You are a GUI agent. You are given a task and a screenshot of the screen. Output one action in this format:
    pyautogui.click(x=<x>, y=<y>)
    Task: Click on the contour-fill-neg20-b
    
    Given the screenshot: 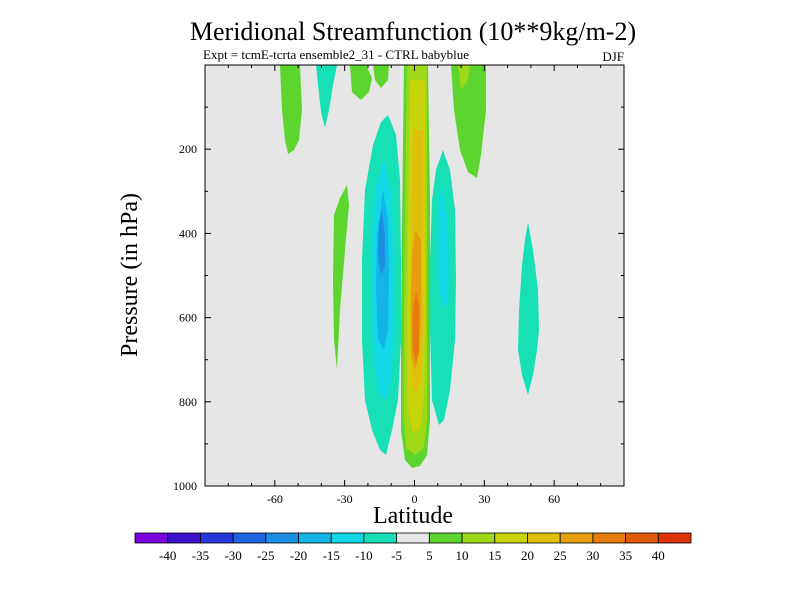 What is the action you would take?
    pyautogui.click(x=381, y=242)
    